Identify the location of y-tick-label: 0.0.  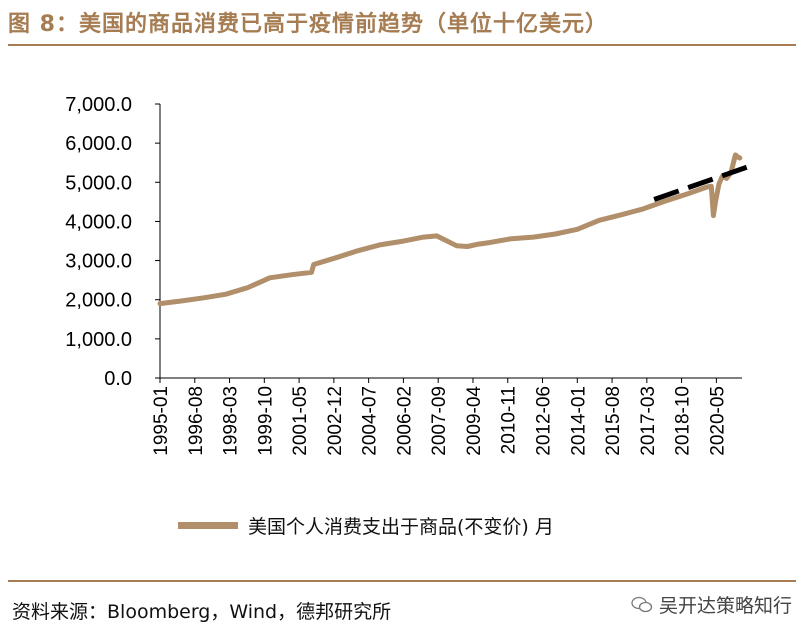
(118, 379).